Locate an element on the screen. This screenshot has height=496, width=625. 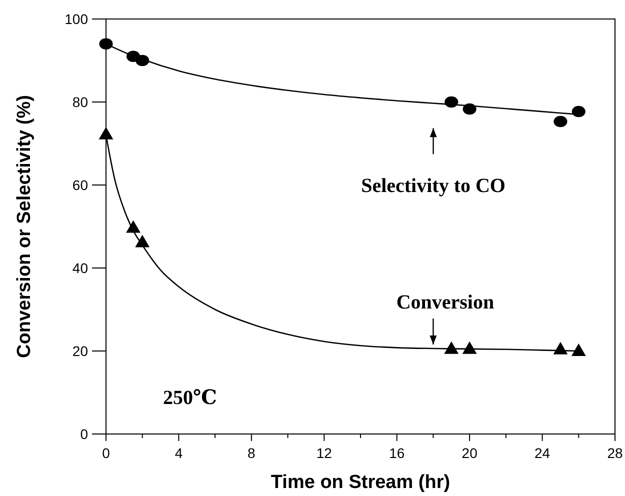
y-tick-label: 60 is located at coordinates (80, 184).